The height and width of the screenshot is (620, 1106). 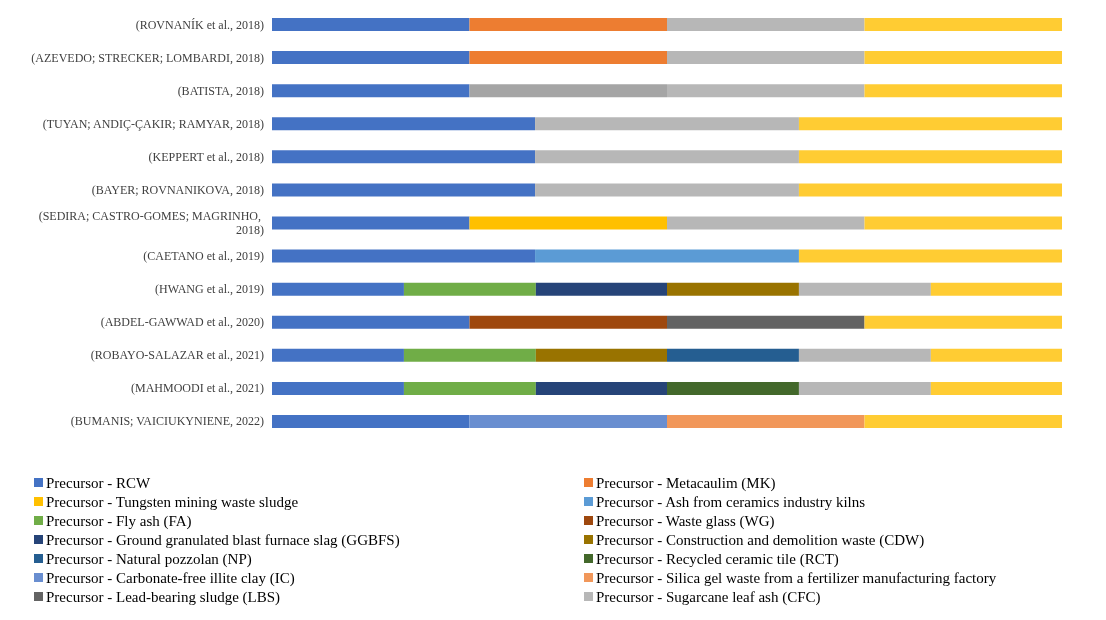 What do you see at coordinates (203, 256) in the screenshot?
I see `y-tick-label: (CAETANO et al., 2019)` at bounding box center [203, 256].